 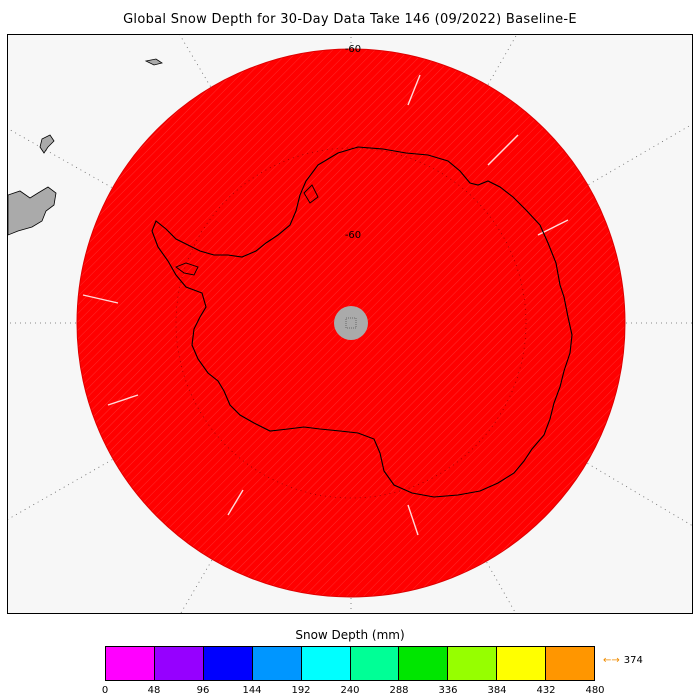 What do you see at coordinates (252, 690) in the screenshot?
I see `colorbar-tick-label: 144` at bounding box center [252, 690].